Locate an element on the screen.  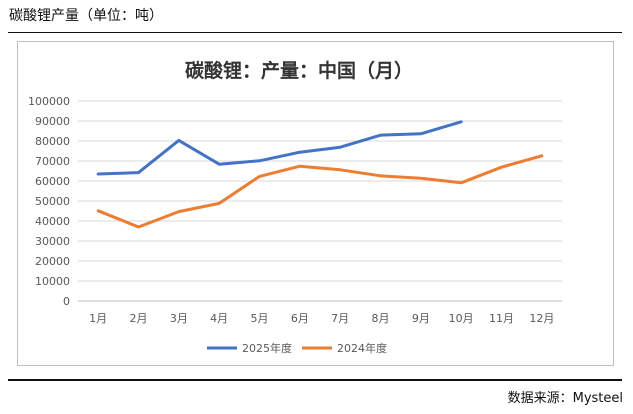
x-tick-label: 11月 is located at coordinates (501, 318).